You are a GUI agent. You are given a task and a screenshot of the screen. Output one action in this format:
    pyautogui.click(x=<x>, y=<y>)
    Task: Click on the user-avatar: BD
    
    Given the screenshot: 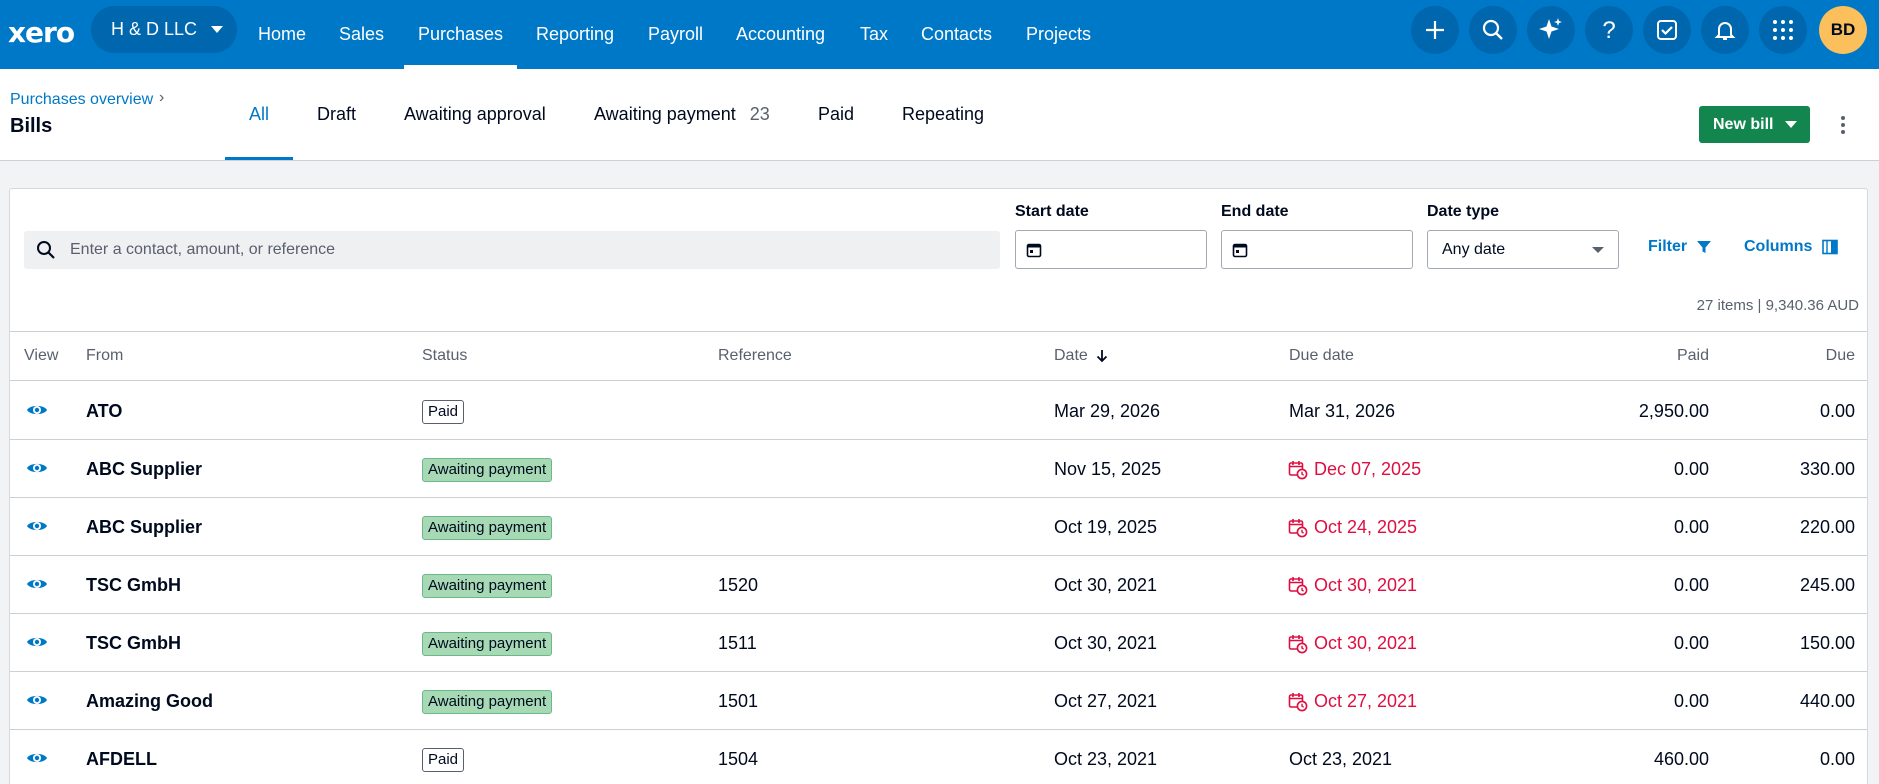 What is the action you would take?
    pyautogui.click(x=1843, y=30)
    